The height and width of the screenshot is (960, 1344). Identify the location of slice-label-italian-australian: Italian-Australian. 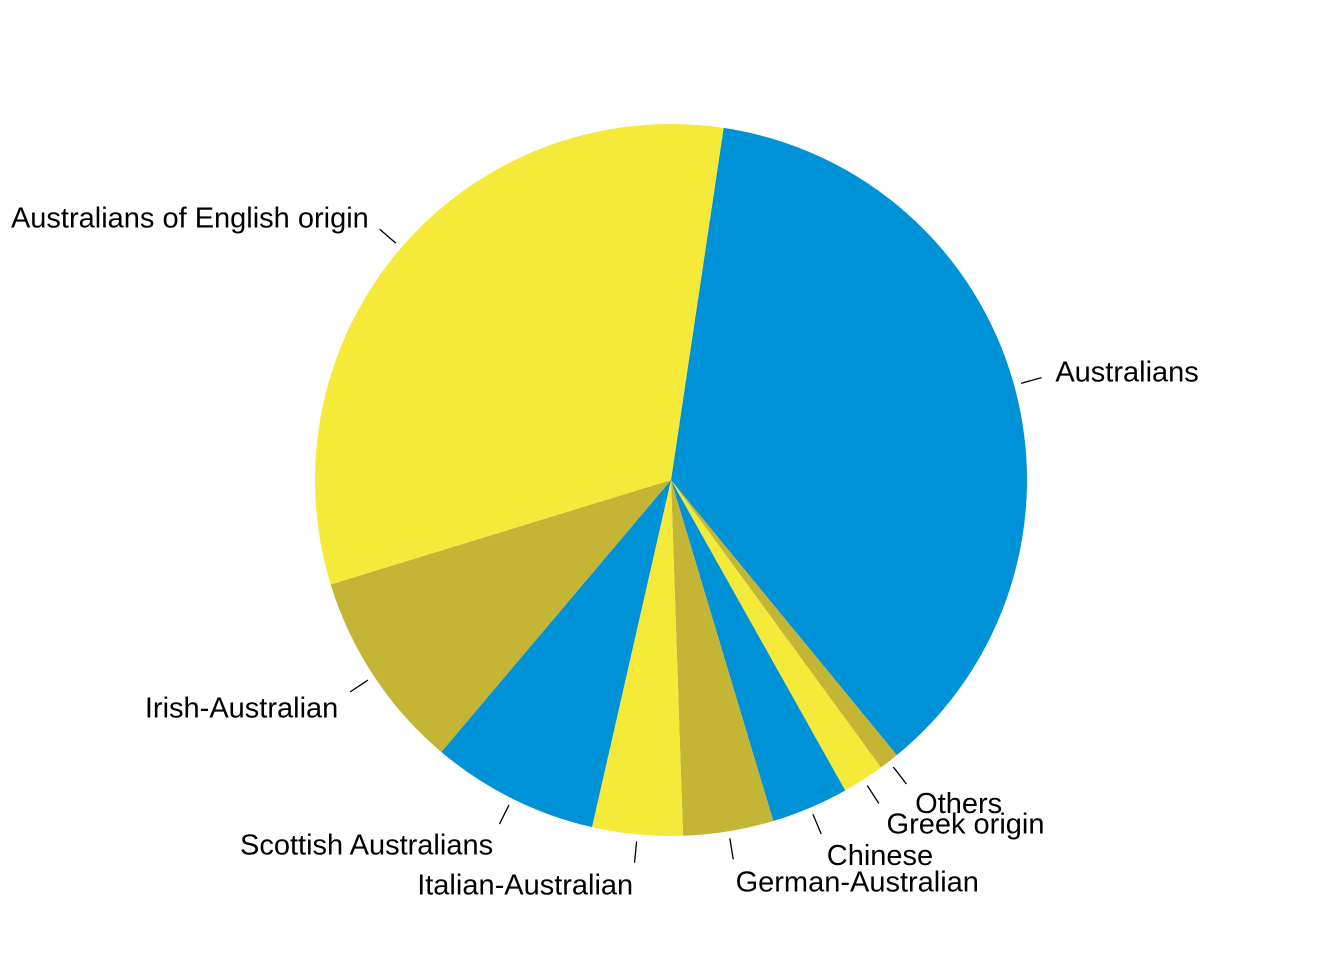
(525, 886).